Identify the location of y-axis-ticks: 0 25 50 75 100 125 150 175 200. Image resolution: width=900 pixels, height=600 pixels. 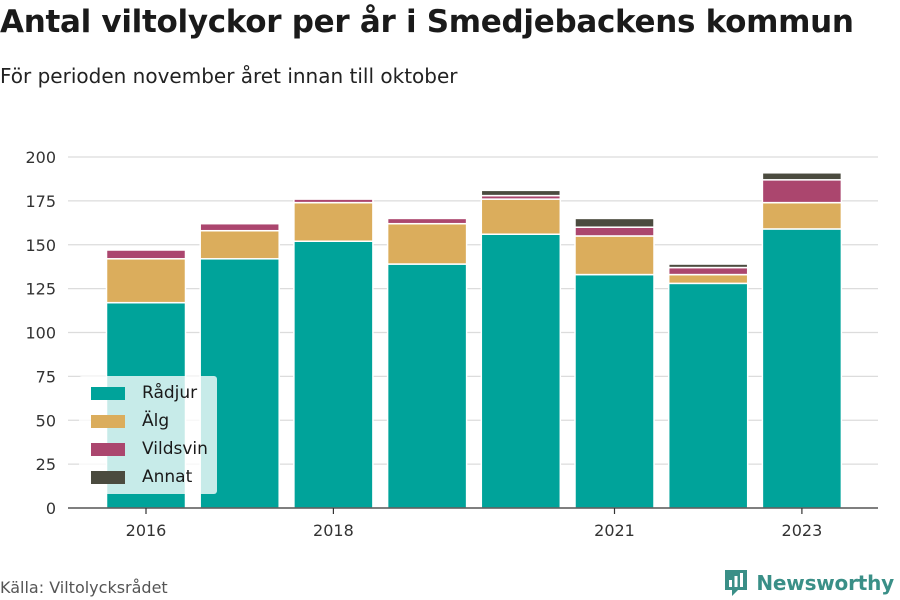
(40, 333).